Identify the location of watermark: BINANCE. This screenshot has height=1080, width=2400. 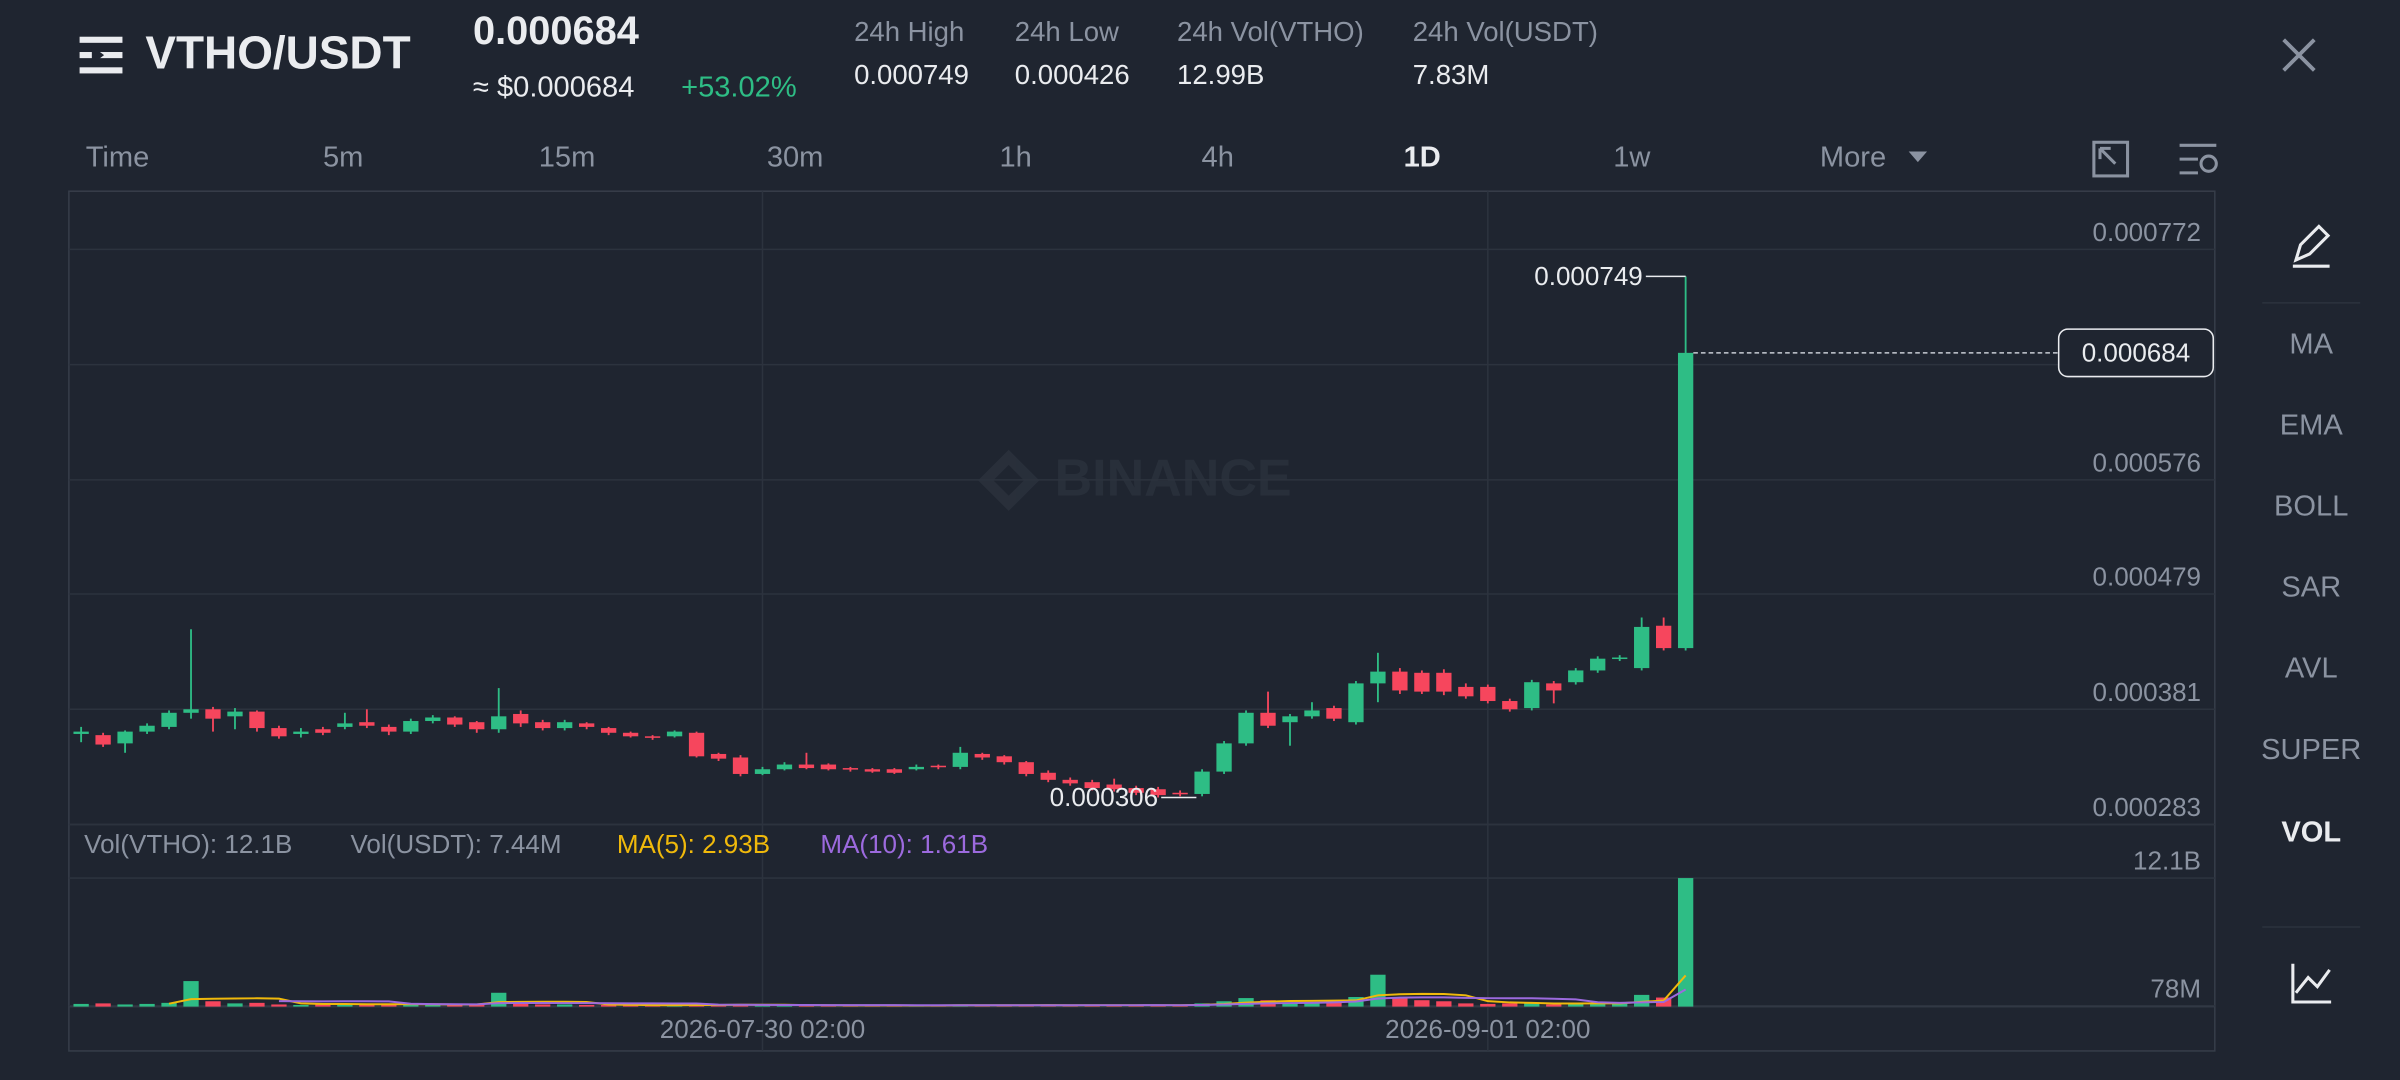
(1135, 480).